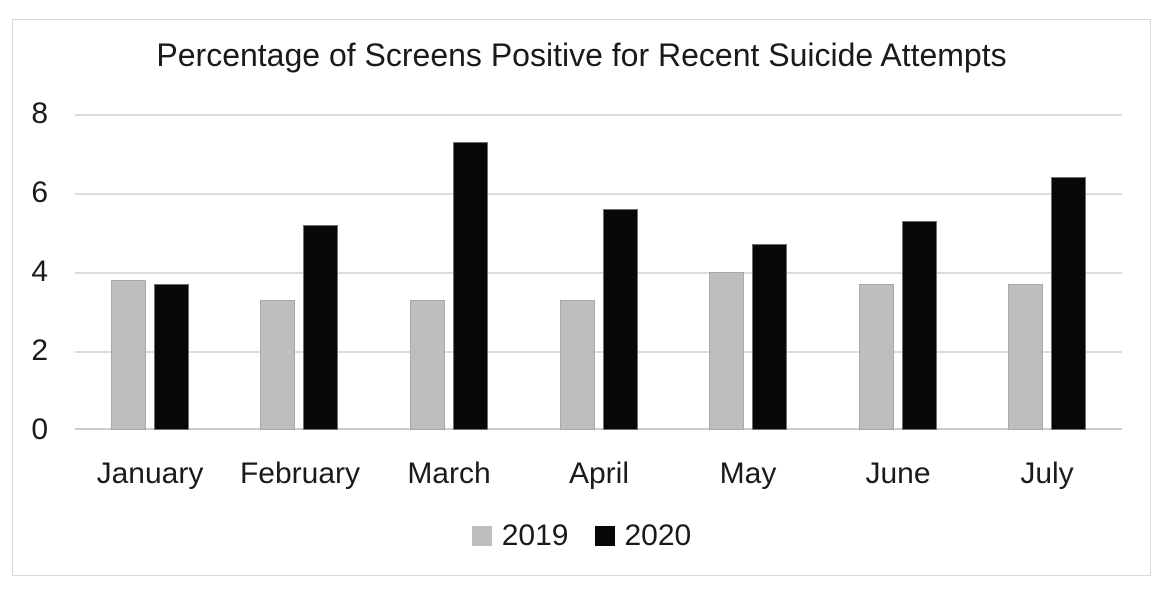 The width and height of the screenshot is (1172, 594). I want to click on legend-swatch-2020, so click(604, 536).